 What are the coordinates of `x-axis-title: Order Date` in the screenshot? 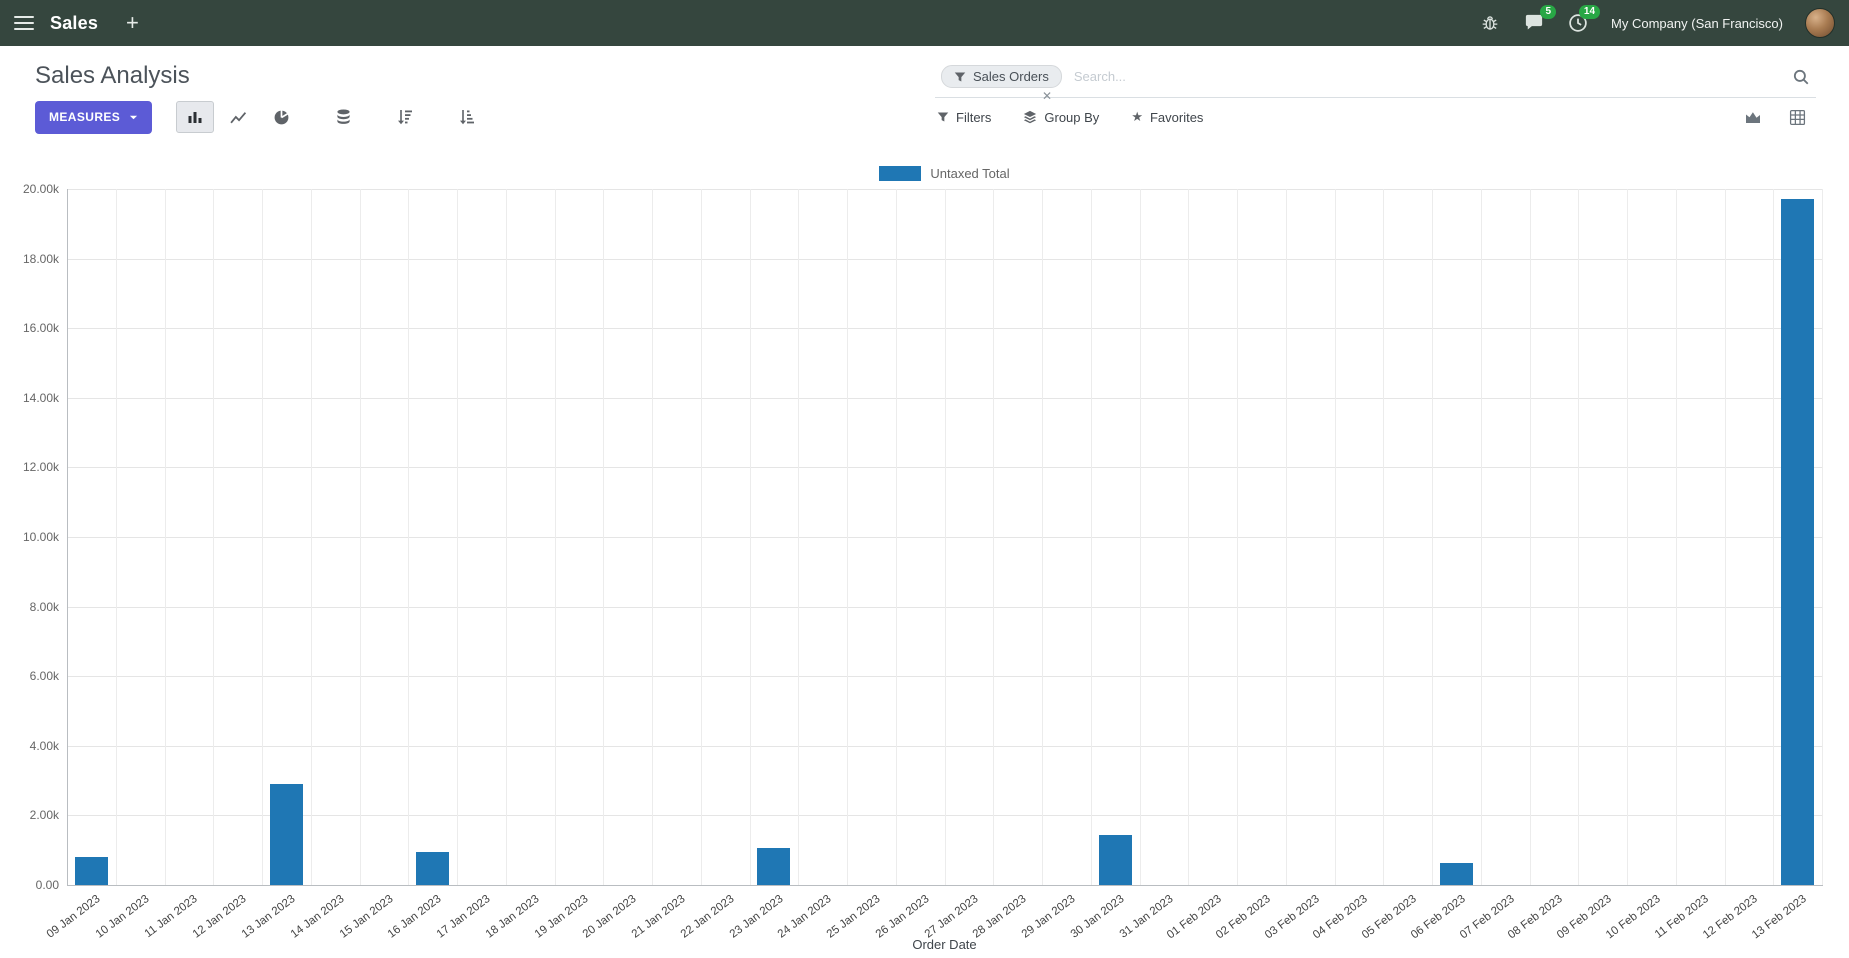 It's located at (944, 944).